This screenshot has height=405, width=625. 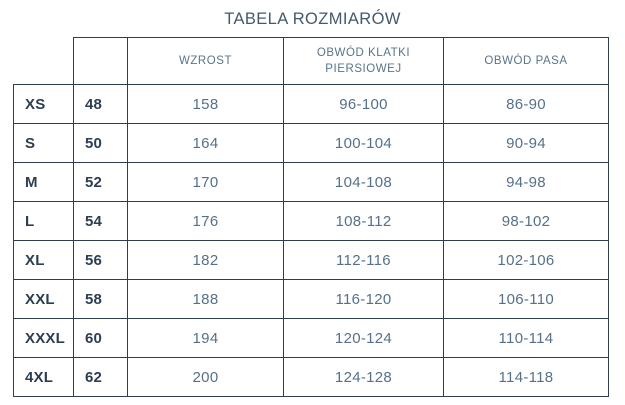 I want to click on cell-size: S, so click(x=43, y=143).